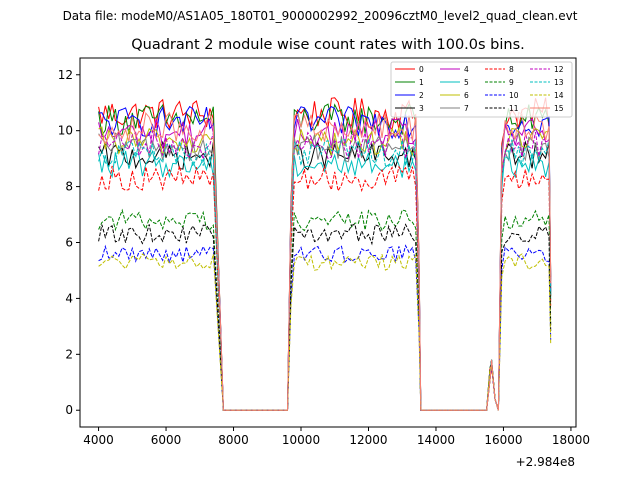 The image size is (640, 480). What do you see at coordinates (65, 75) in the screenshot?
I see `y-tick-label: 12` at bounding box center [65, 75].